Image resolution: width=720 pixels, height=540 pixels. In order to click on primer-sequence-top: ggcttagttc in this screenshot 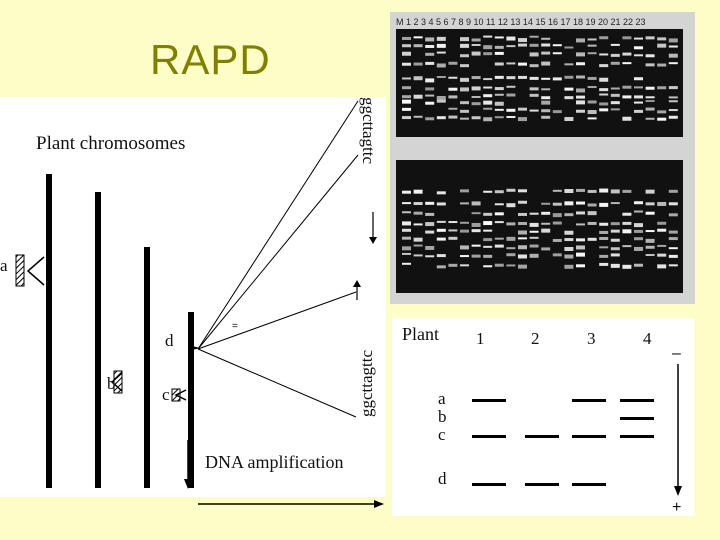, I will do `click(368, 130)`.